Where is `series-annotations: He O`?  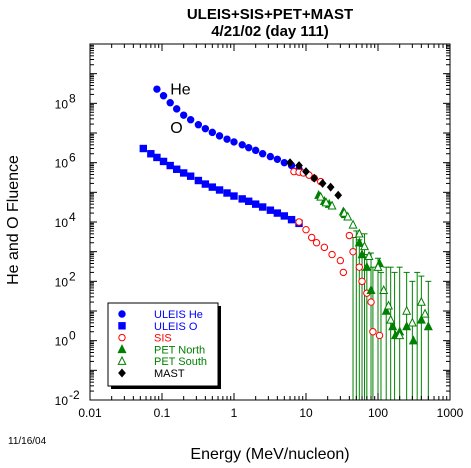
series-annotations: He O is located at coordinates (180, 109).